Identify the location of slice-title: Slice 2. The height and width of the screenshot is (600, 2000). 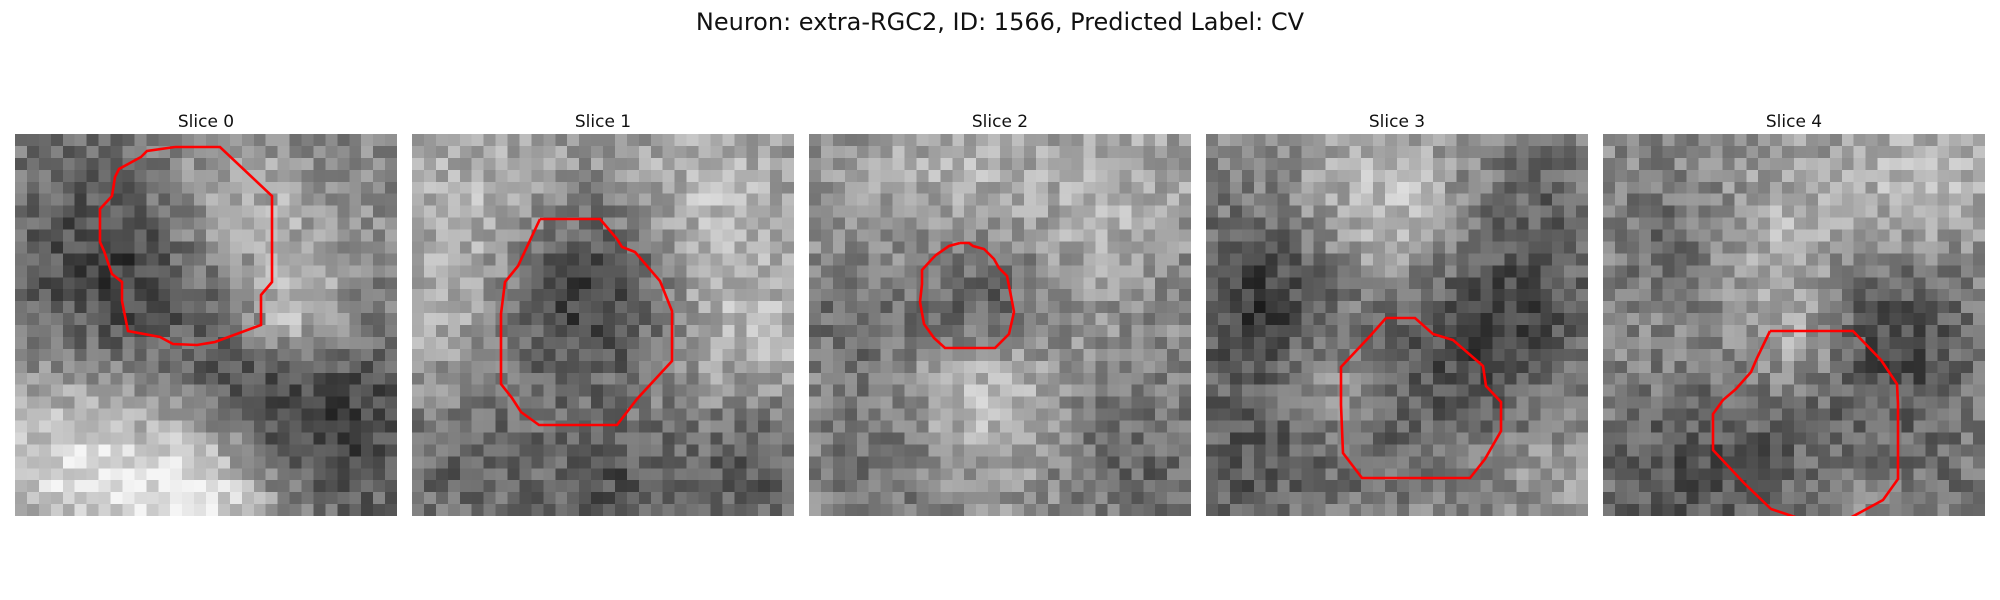
(1000, 122).